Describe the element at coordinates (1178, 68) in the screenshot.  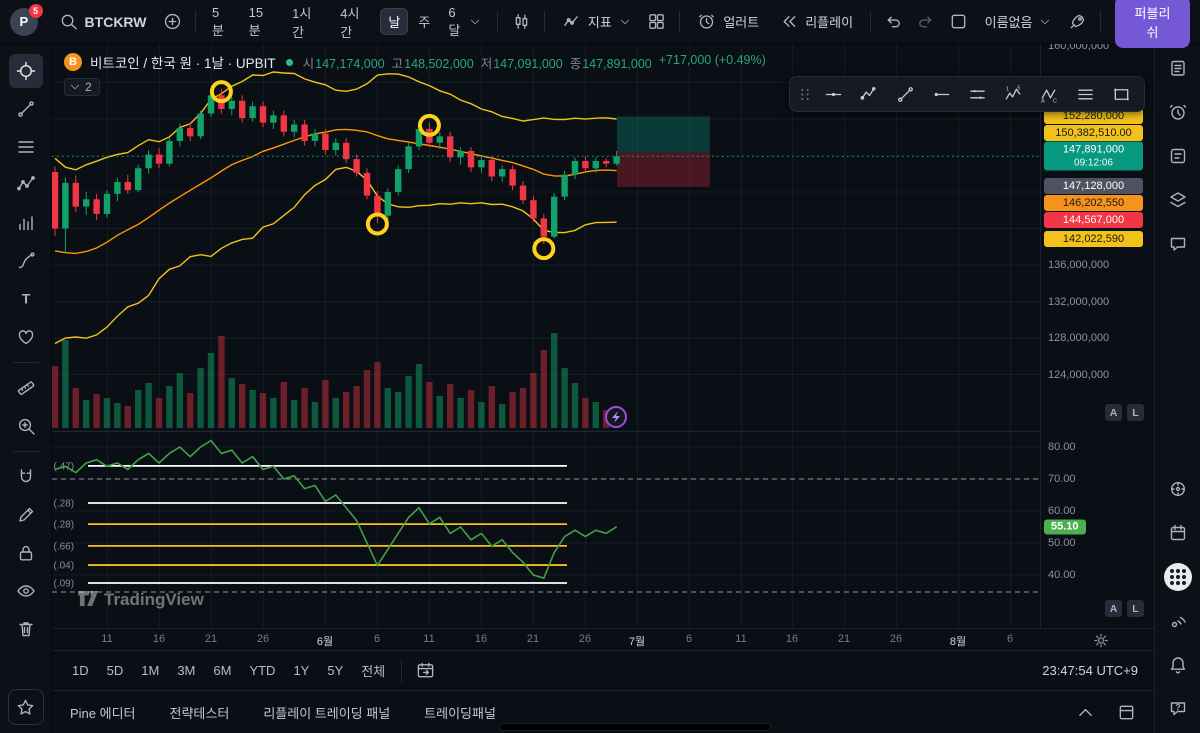
I see `watchlist-icon` at that location.